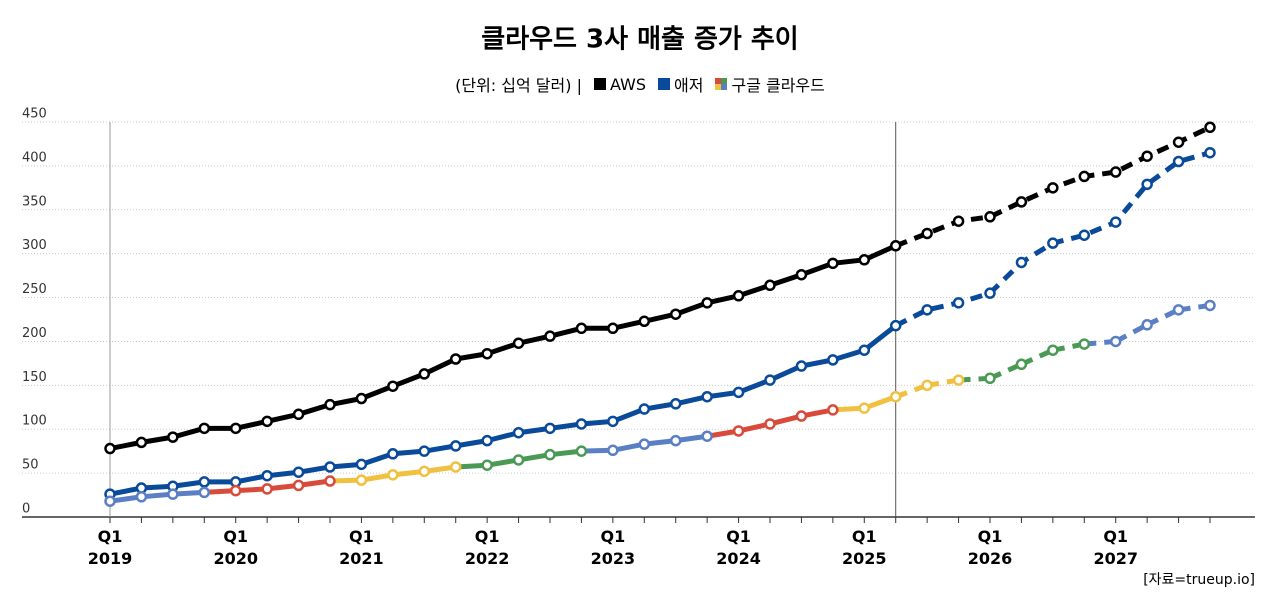 The image size is (1280, 603). Describe the element at coordinates (677, 84) in the screenshot. I see `legend-item: 애저` at that location.